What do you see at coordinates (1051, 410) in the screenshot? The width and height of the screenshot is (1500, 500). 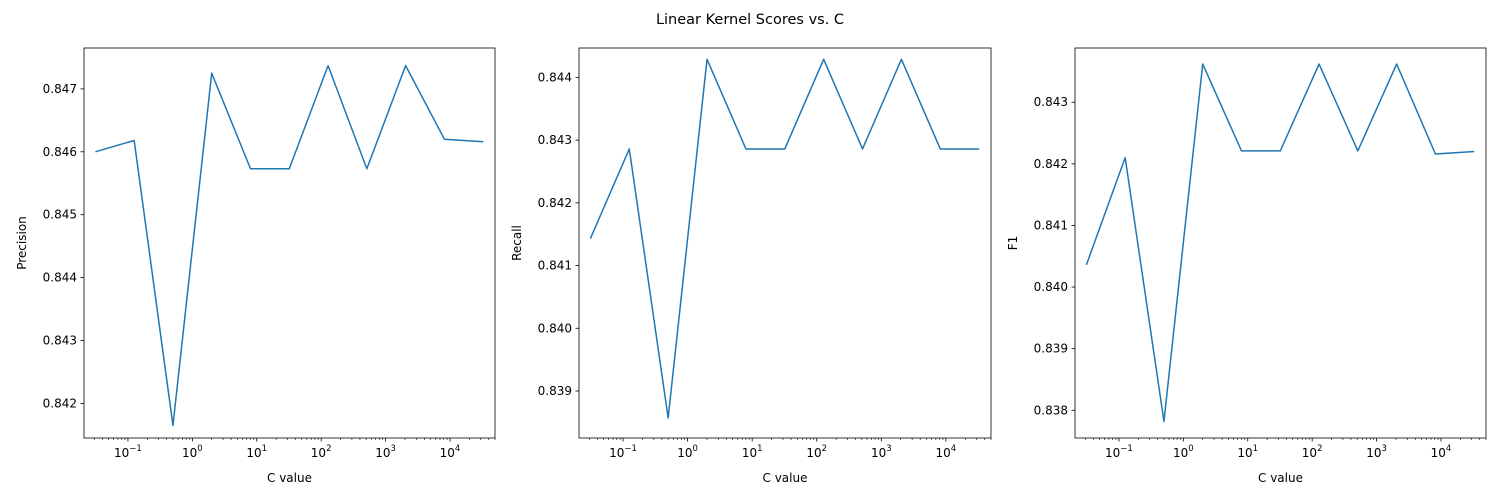 I see `y-tick-label: 0.838` at bounding box center [1051, 410].